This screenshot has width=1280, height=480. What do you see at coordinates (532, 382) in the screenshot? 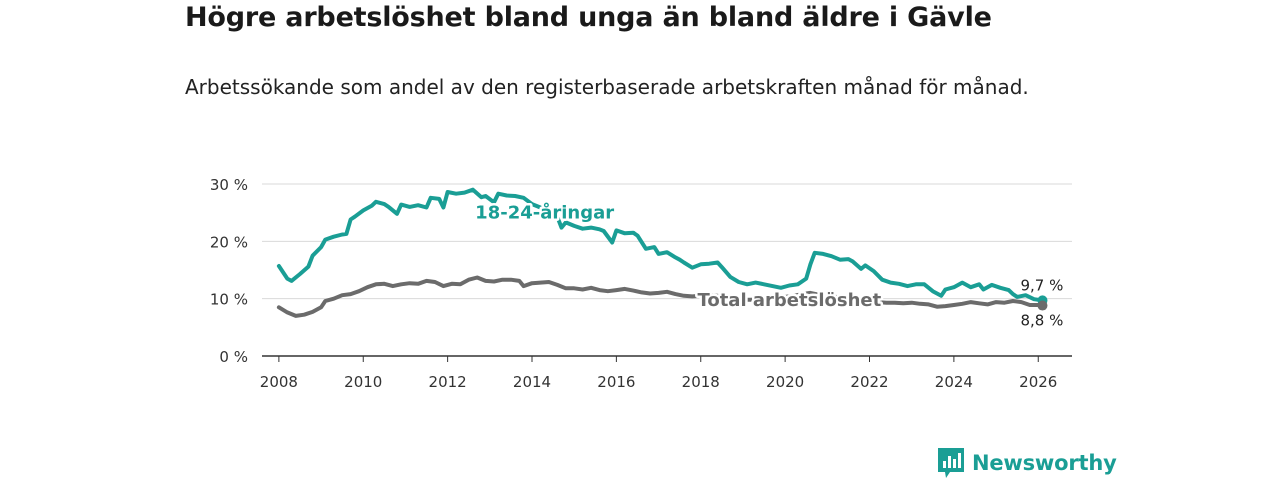
I see `x-tick-label: 2014` at bounding box center [532, 382].